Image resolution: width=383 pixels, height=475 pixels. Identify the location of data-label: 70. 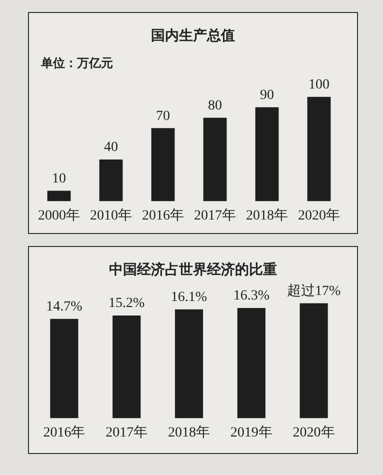
(163, 116).